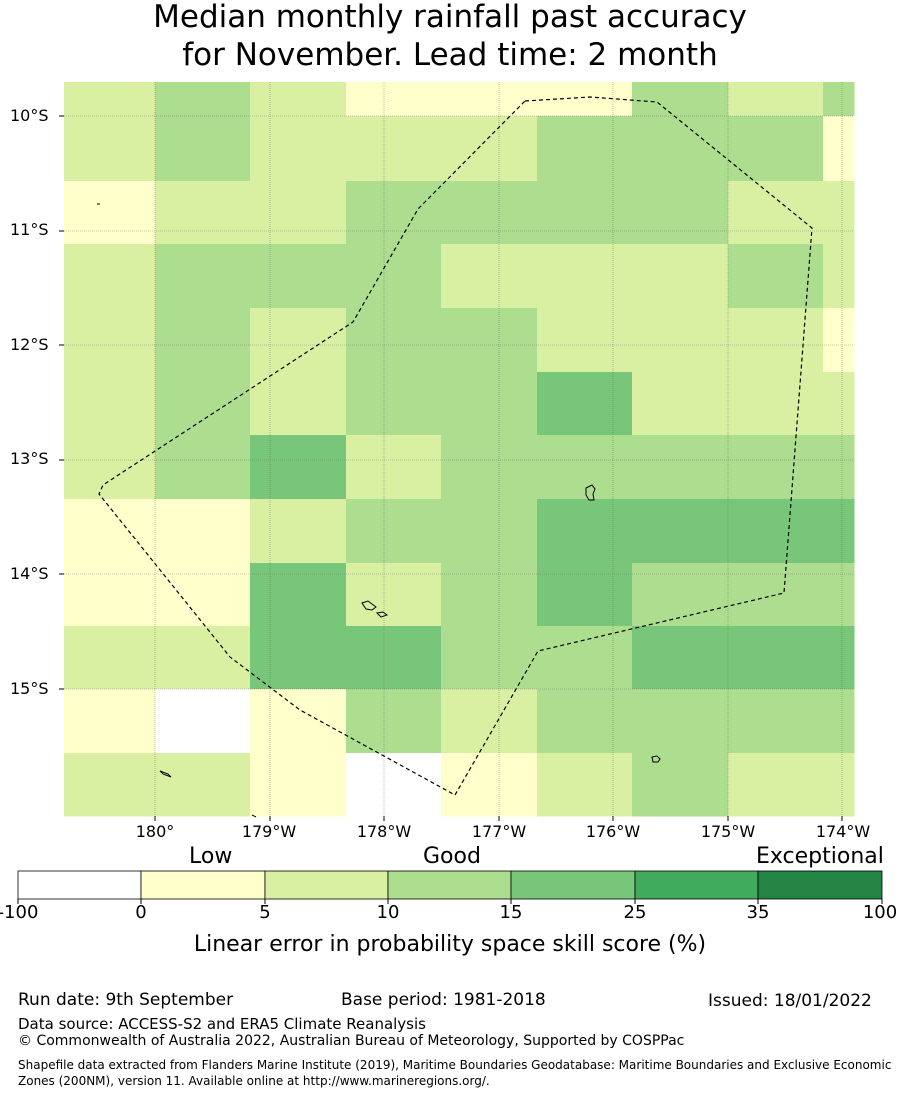 This screenshot has height=1095, width=900. What do you see at coordinates (790, 1001) in the screenshot?
I see `issued-date: Issued: 18/01/2022` at bounding box center [790, 1001].